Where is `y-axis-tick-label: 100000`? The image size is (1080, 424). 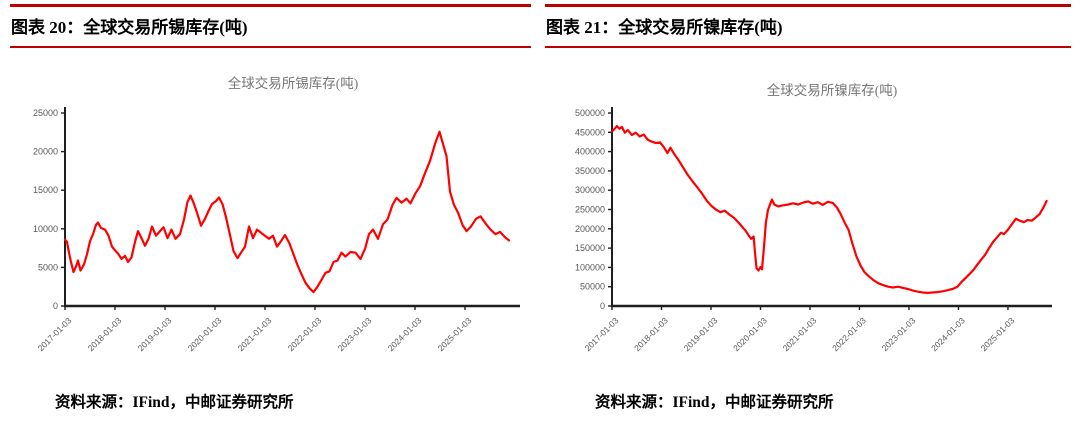
y-axis-tick-label: 100000 is located at coordinates (590, 267).